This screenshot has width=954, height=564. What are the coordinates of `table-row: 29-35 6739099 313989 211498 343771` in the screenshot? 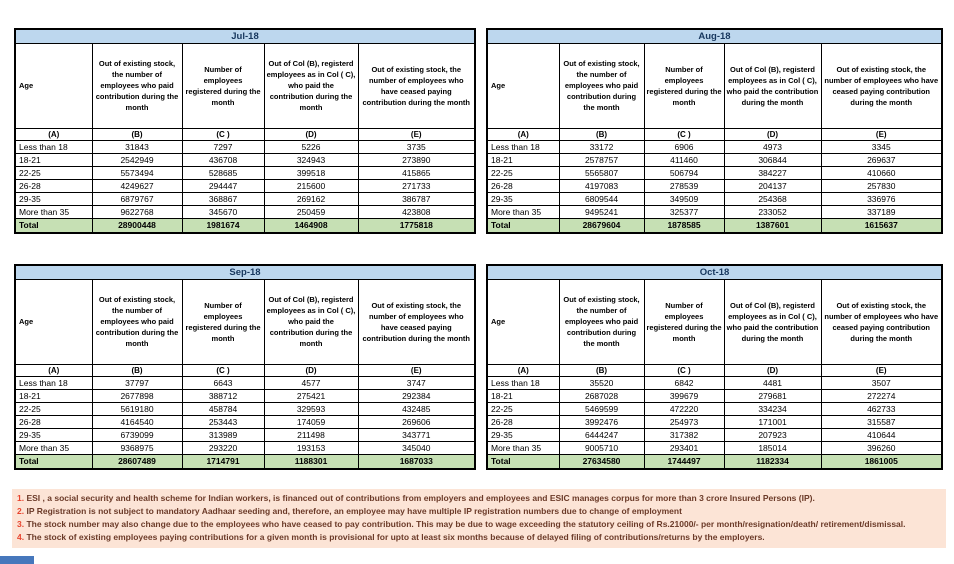 It's located at (245, 434).